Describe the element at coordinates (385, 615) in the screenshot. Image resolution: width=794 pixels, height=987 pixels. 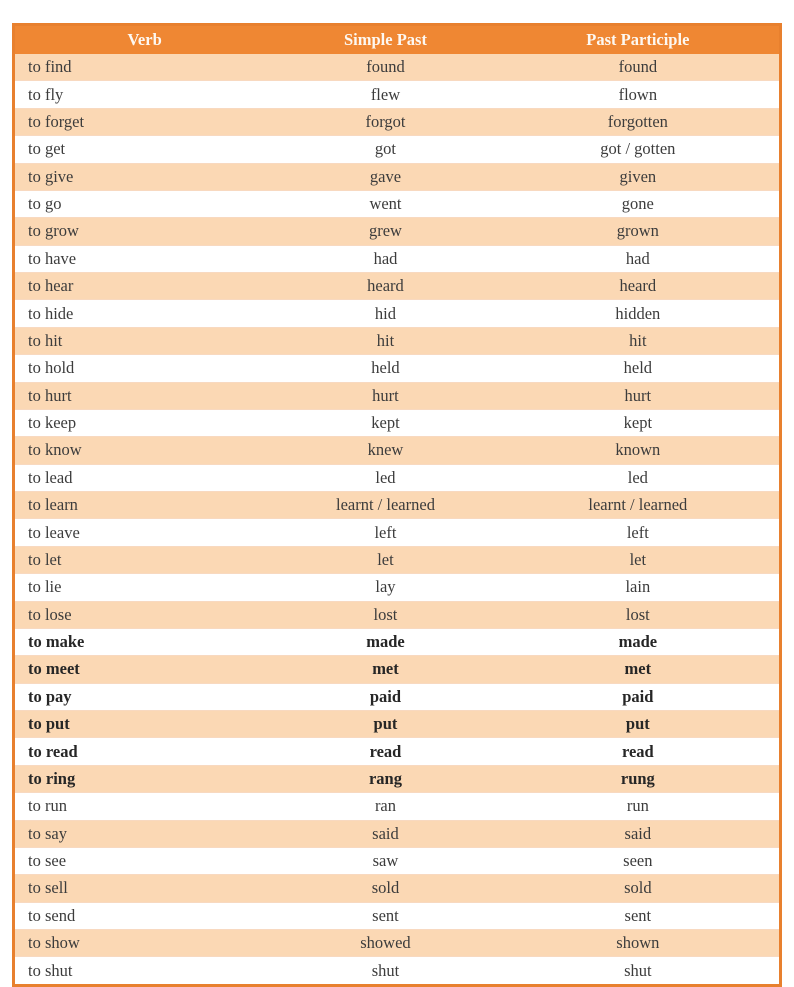
I see `cell-past: lost` at that location.